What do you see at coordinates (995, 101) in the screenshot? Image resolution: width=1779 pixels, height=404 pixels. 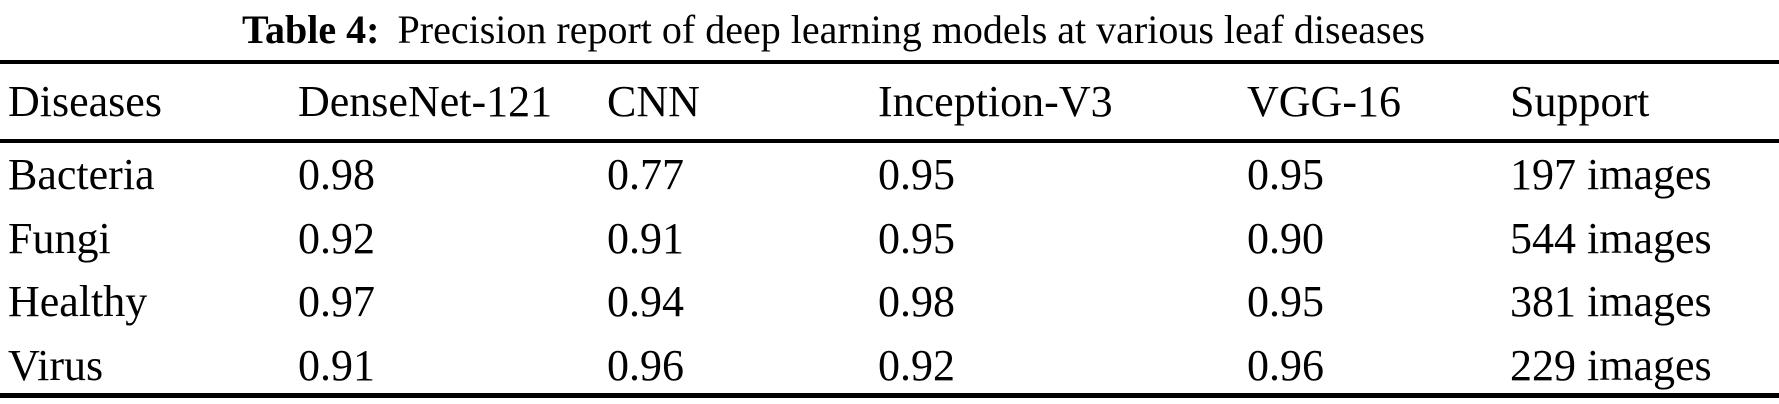 I see `column-header-inception-v3: Inception-V3` at bounding box center [995, 101].